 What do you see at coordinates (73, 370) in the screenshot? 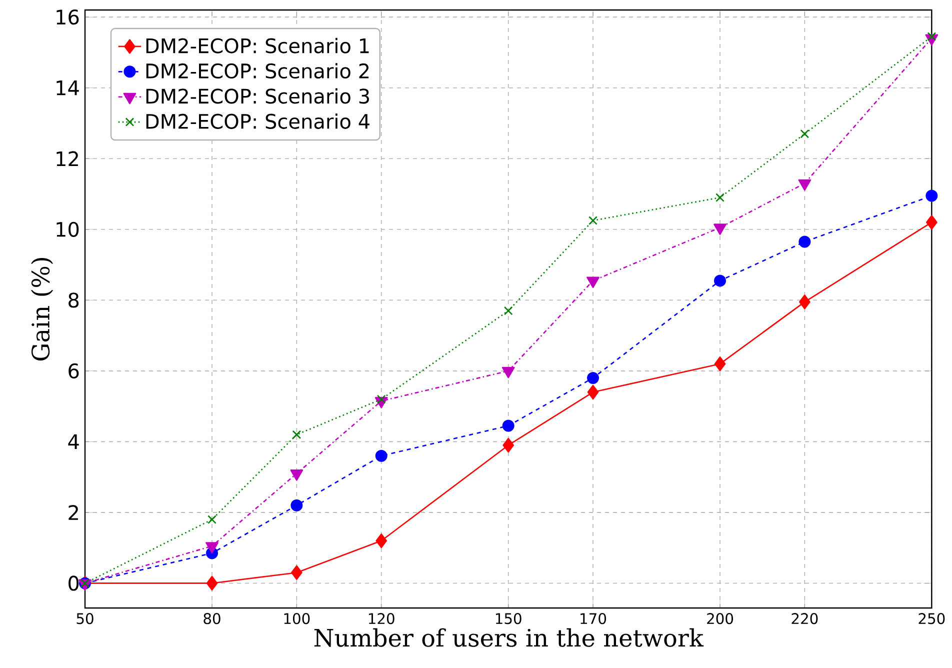
I see `y-tick-label: 6` at bounding box center [73, 370].